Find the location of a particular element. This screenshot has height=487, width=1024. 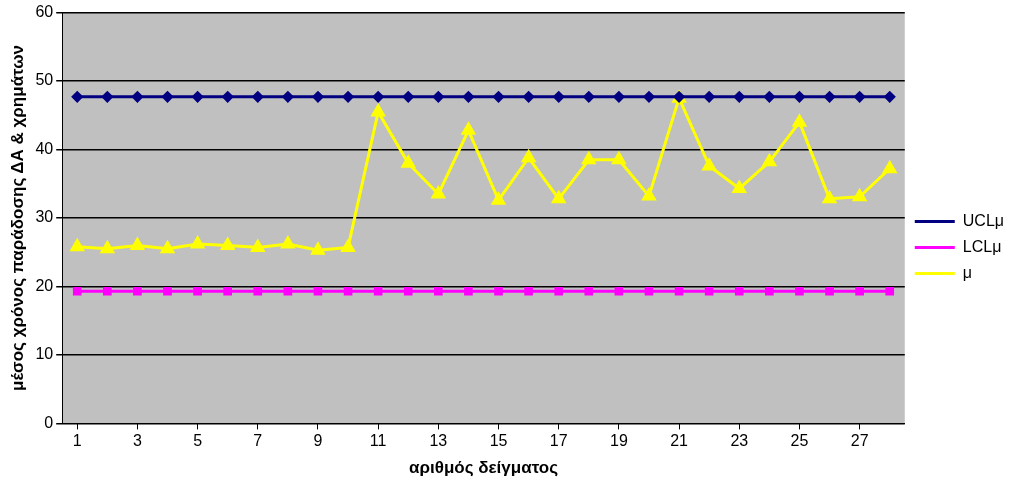

x-tick-label: 17 is located at coordinates (558, 441).